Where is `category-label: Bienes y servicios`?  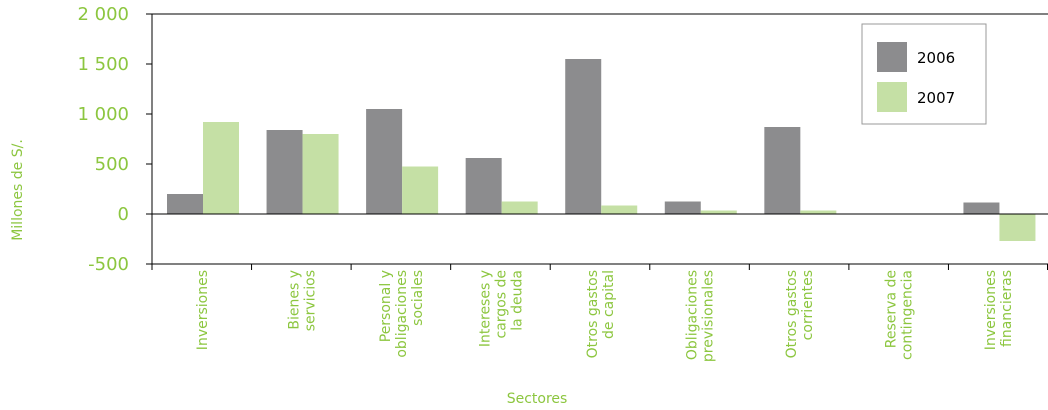 category-label: Bienes y servicios is located at coordinates (302, 300).